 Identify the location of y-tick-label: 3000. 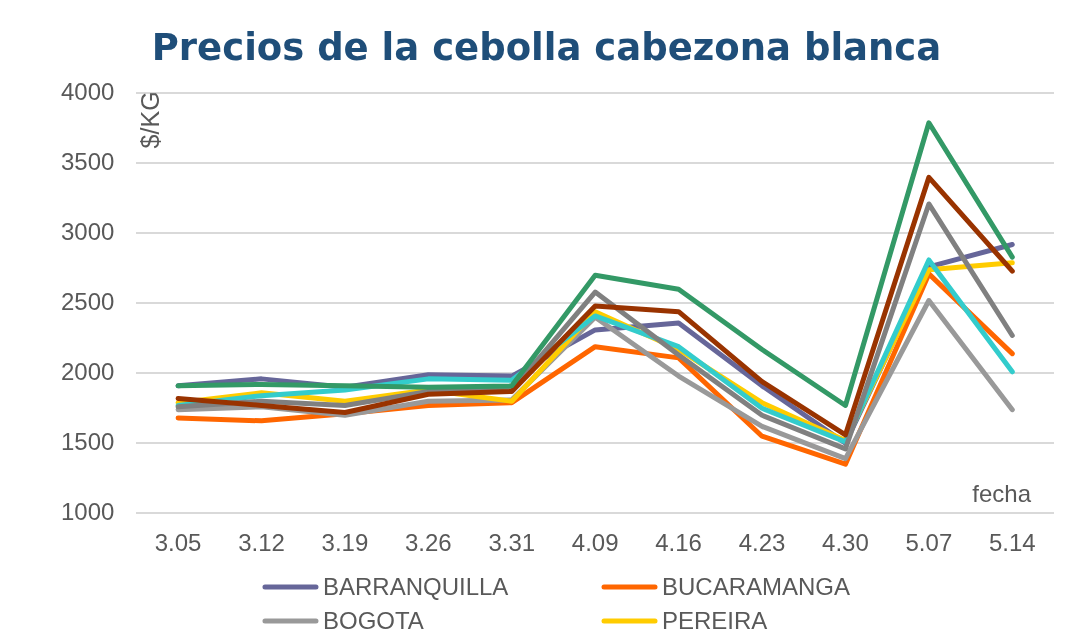
(88, 231).